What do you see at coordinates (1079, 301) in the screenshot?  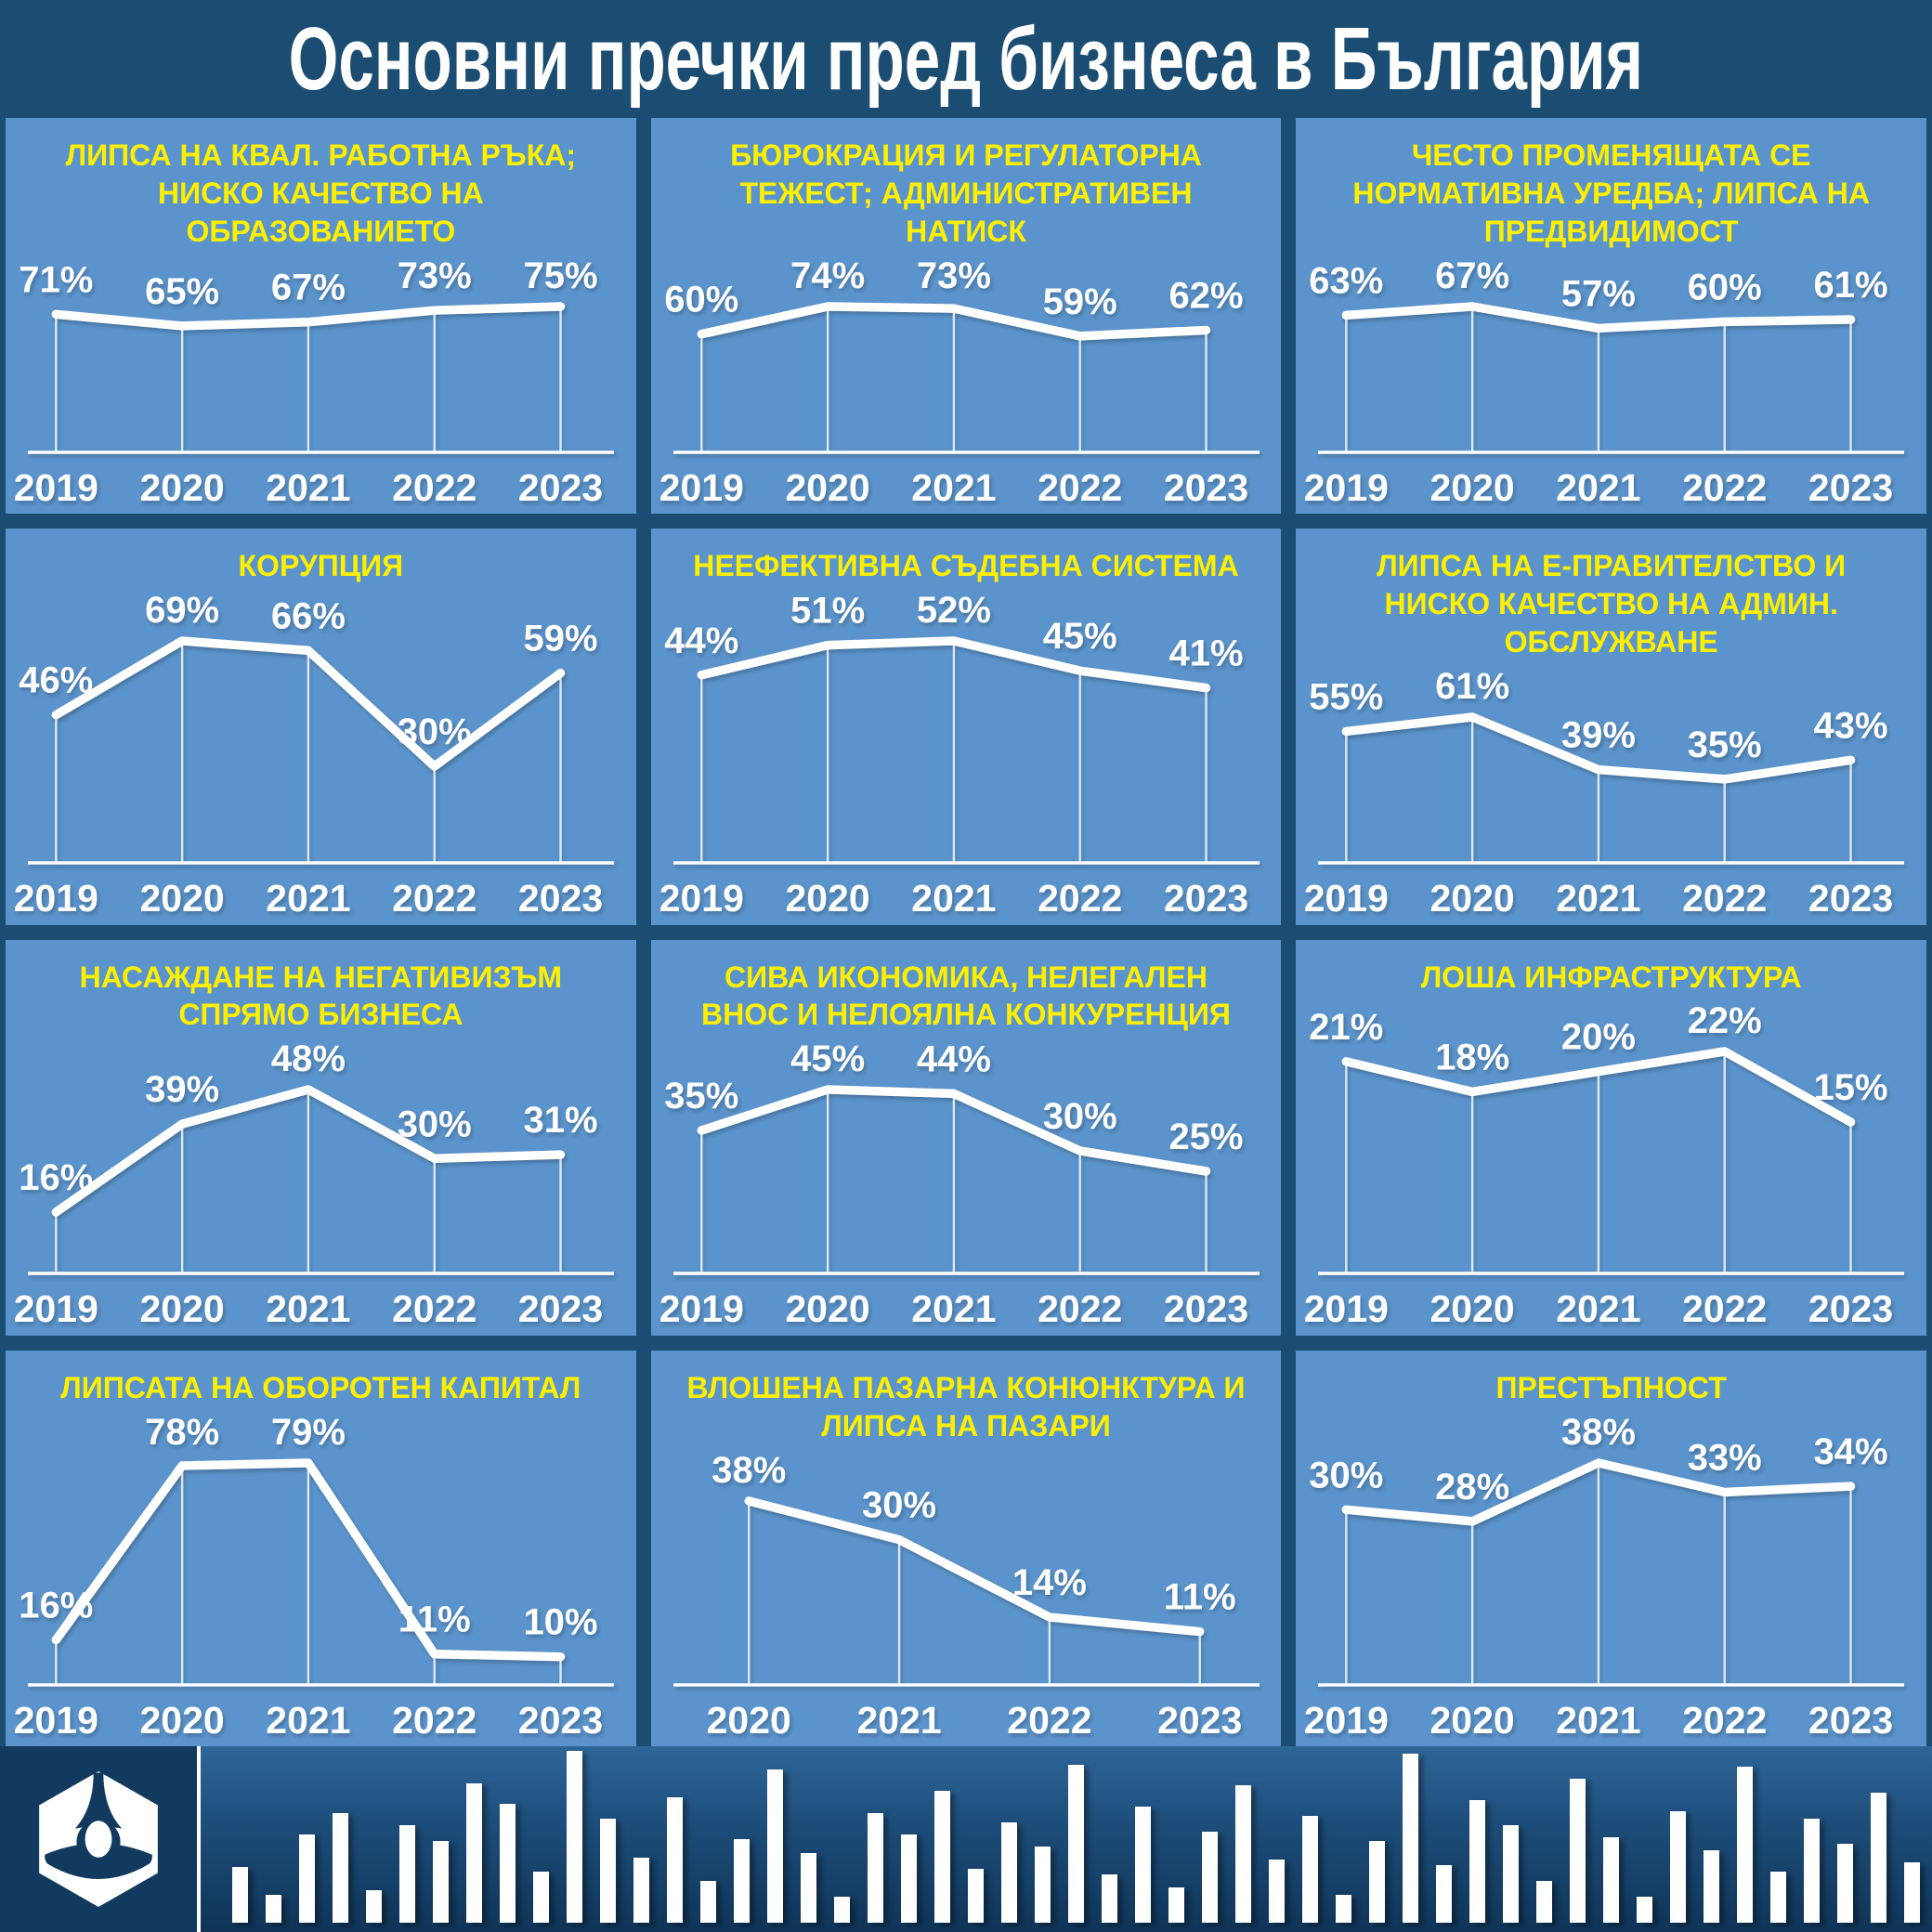 I see `data-label: 59%` at bounding box center [1079, 301].